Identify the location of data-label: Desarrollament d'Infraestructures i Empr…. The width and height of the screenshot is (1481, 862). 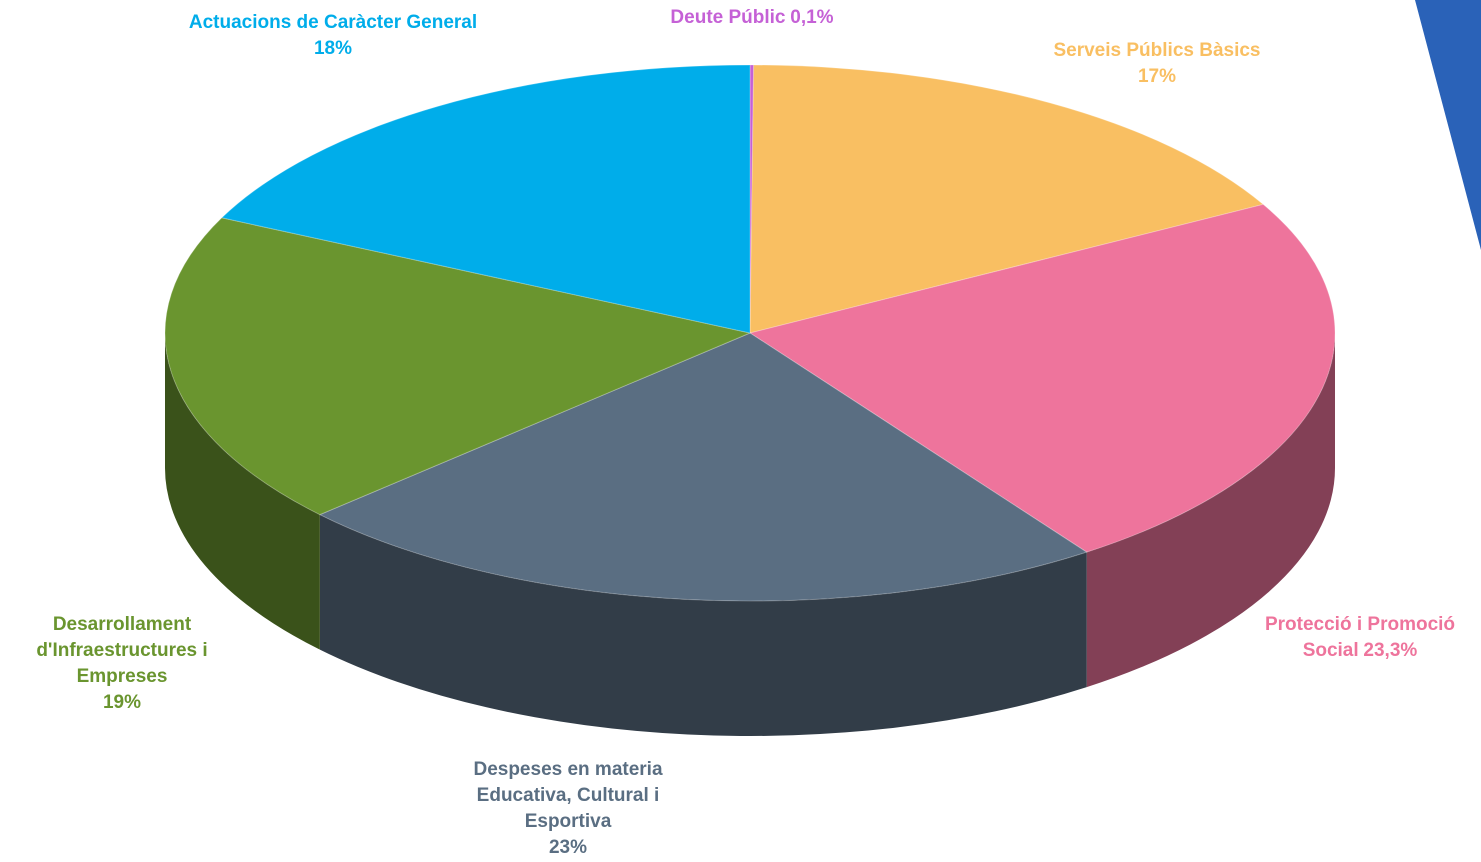
(122, 664).